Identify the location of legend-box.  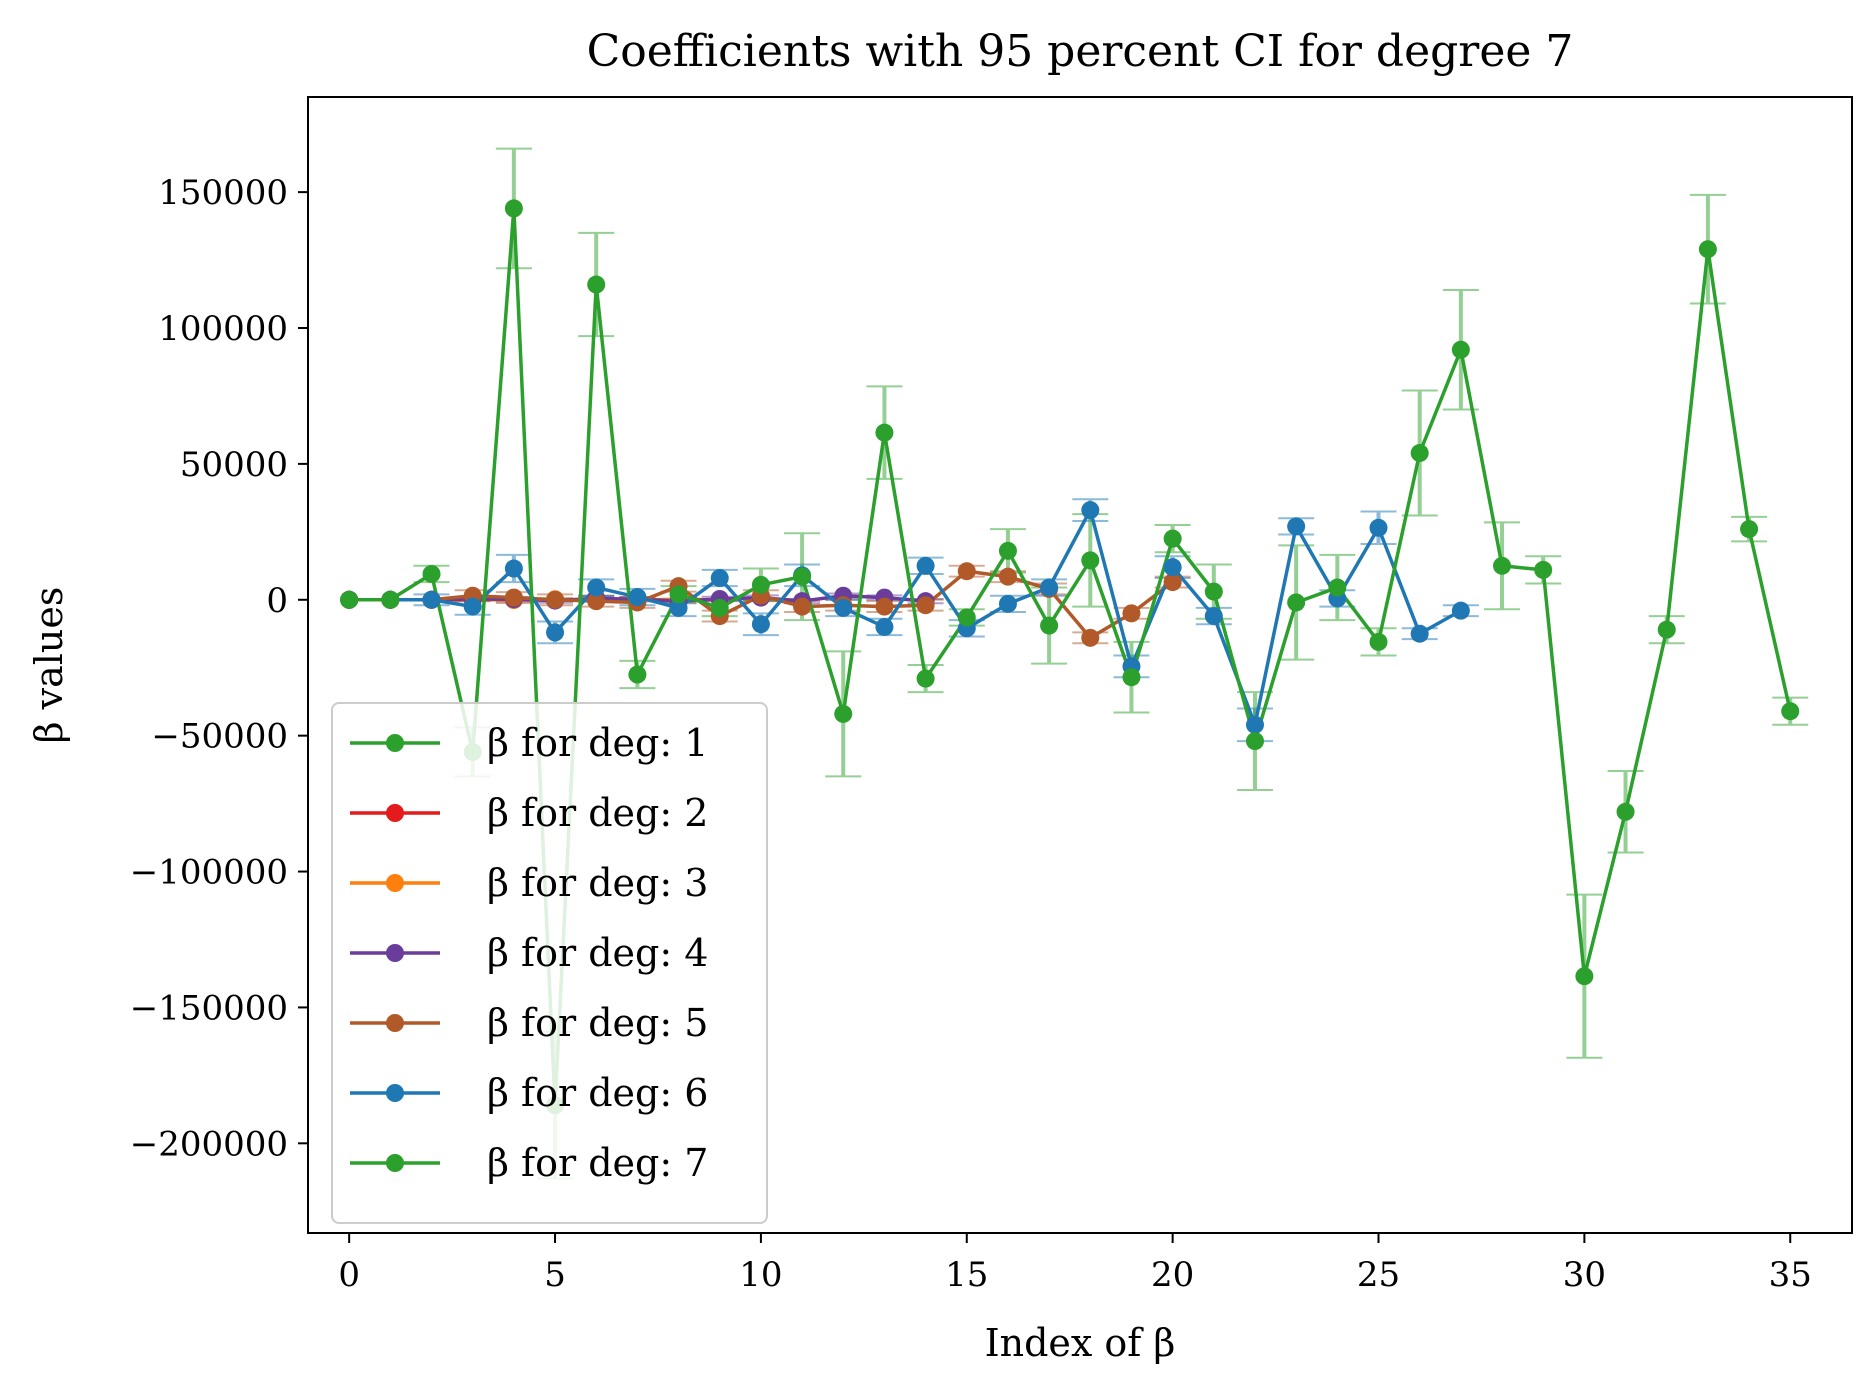
(549, 963).